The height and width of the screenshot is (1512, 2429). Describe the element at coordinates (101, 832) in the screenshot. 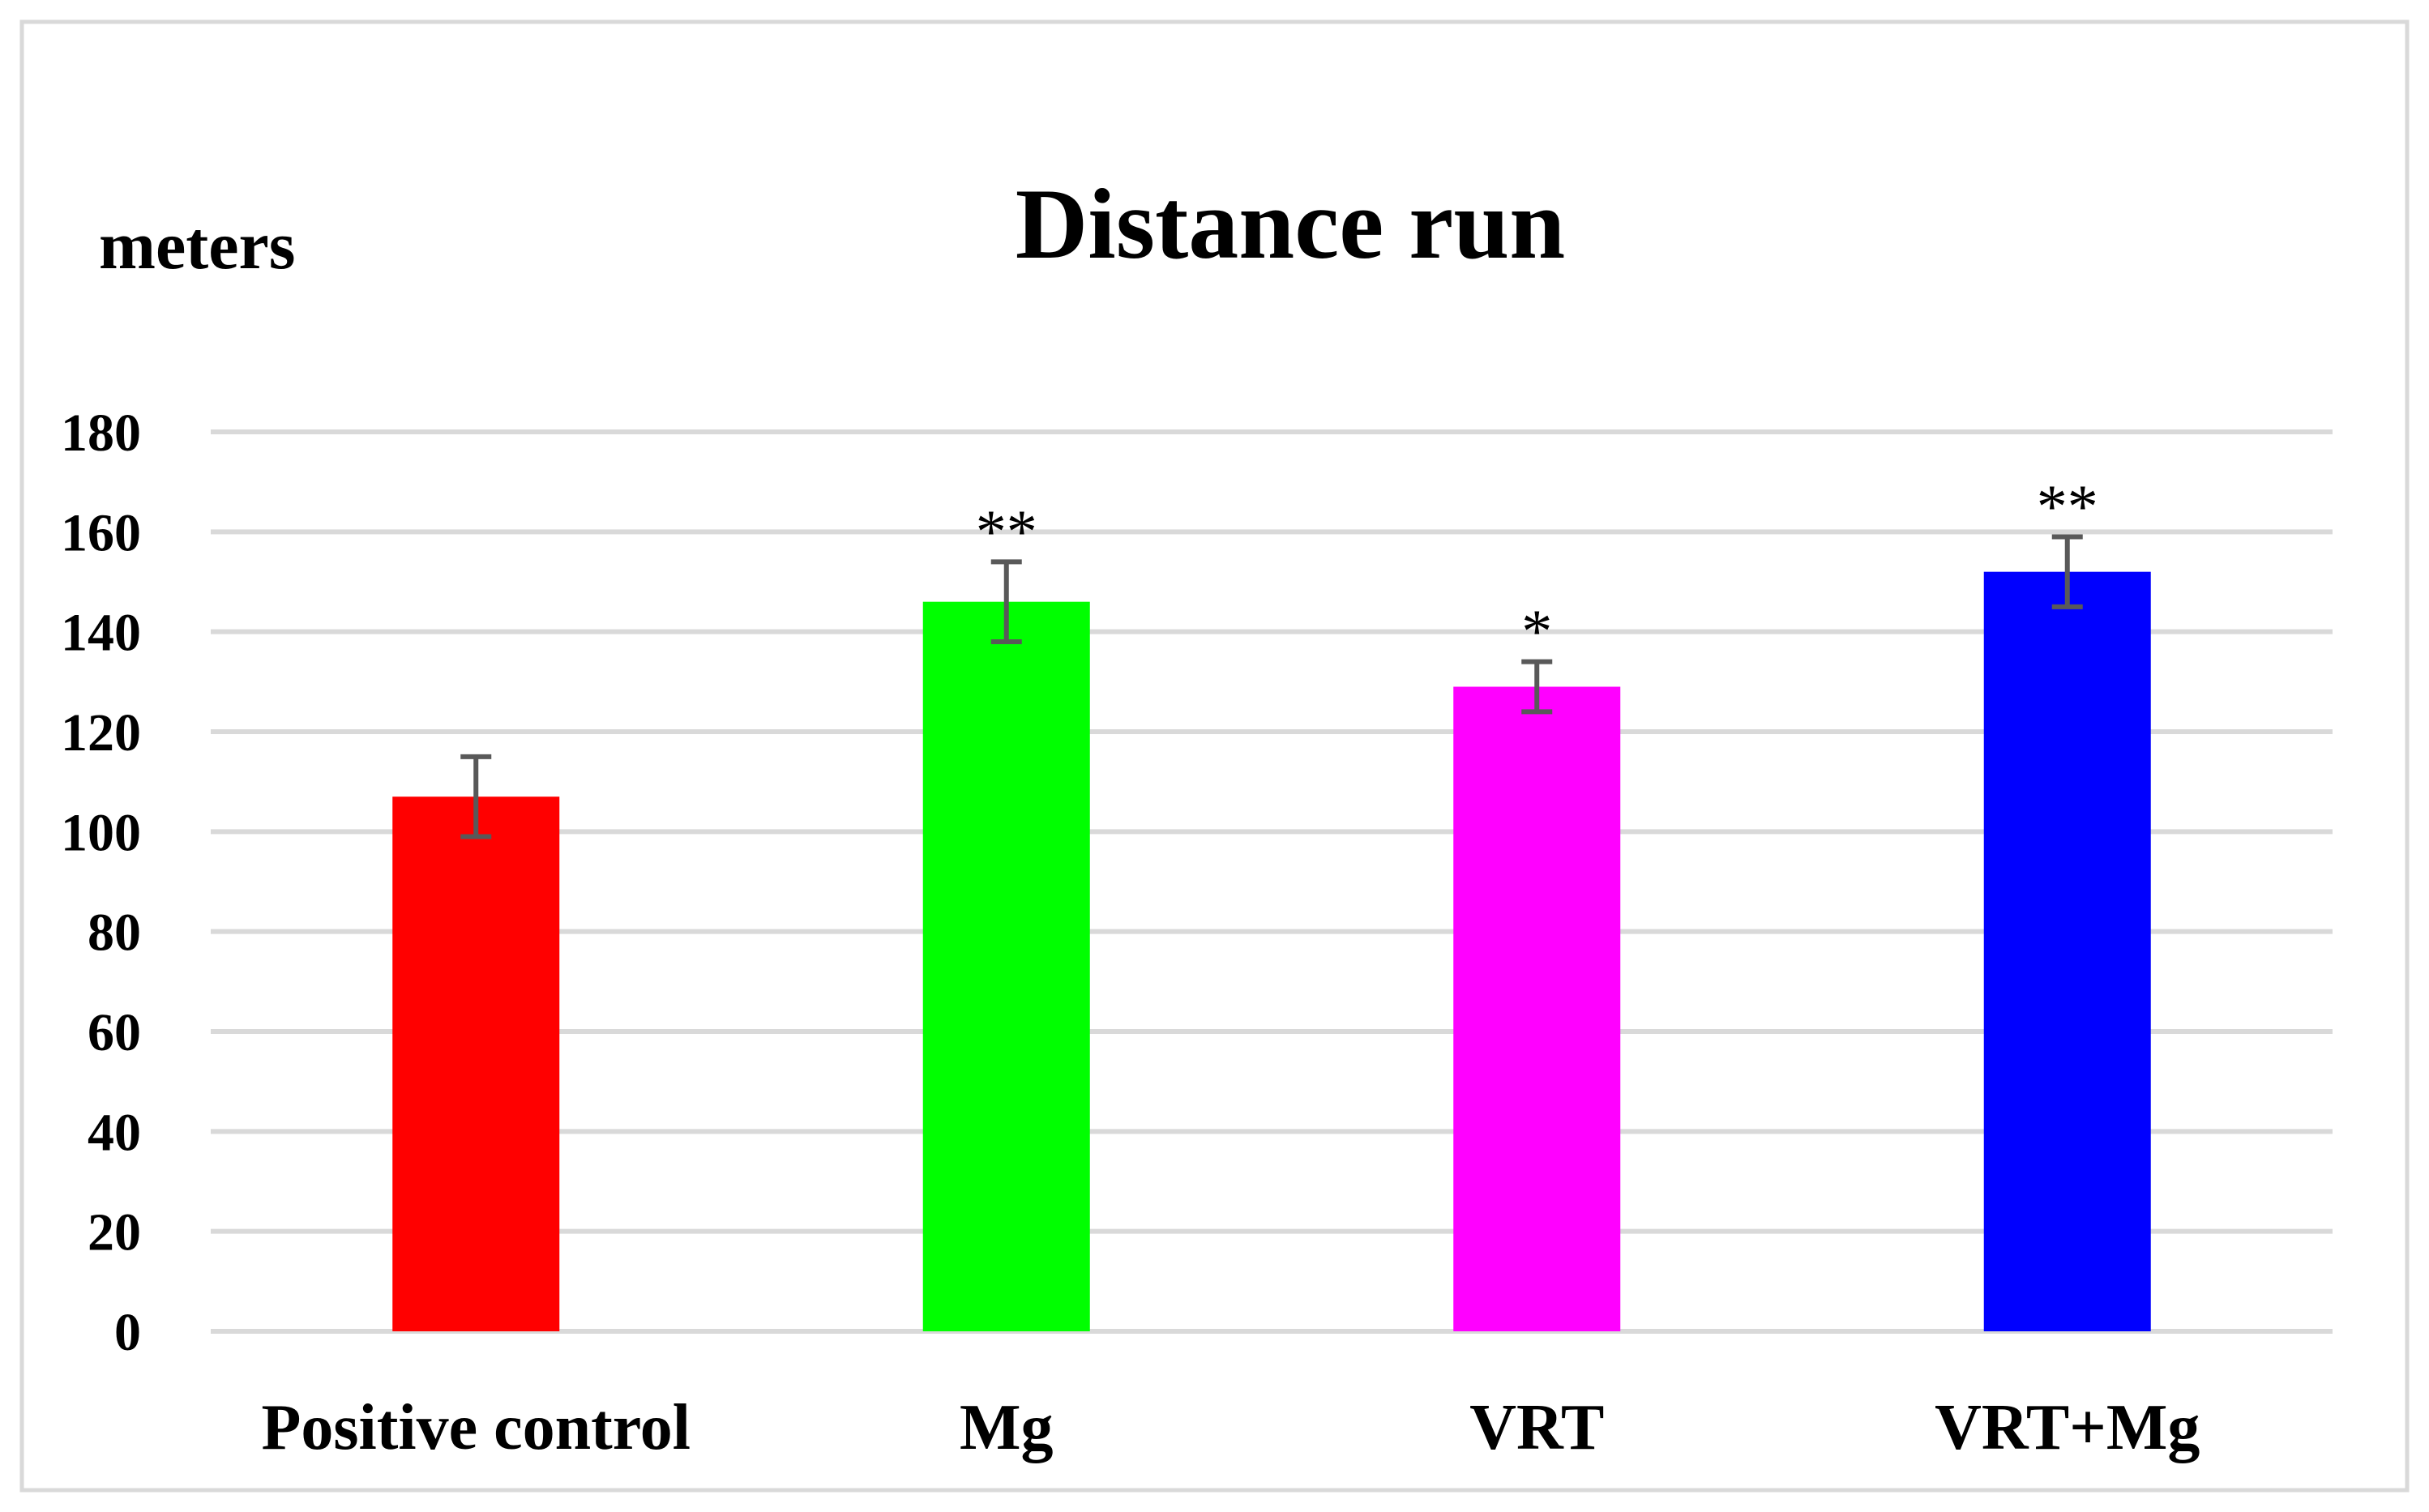

I see `y-tick-label: 100` at that location.